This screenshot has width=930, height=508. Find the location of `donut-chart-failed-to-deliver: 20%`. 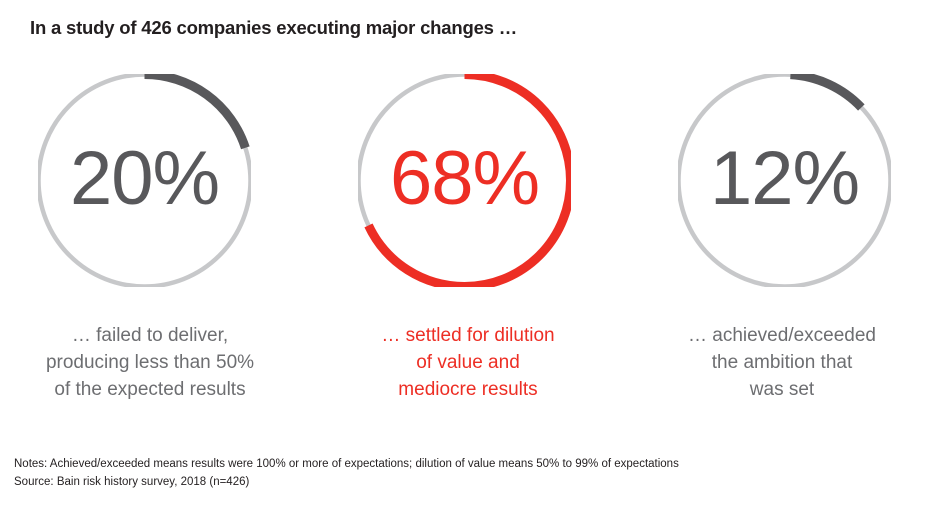

donut-chart-failed-to-deliver: 20% is located at coordinates (144, 180).